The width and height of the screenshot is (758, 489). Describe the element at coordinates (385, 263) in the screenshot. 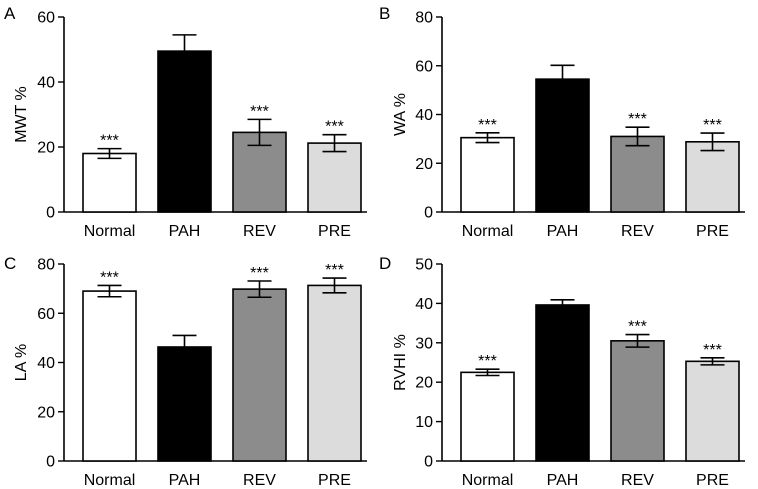

I see `panel-letter: D` at that location.